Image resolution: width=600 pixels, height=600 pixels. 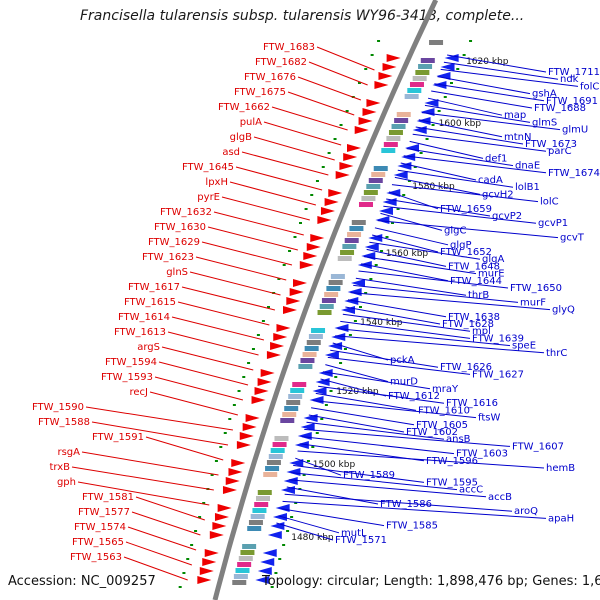 I want to click on forward-gene-label: FTW_1626, so click(x=466, y=367).